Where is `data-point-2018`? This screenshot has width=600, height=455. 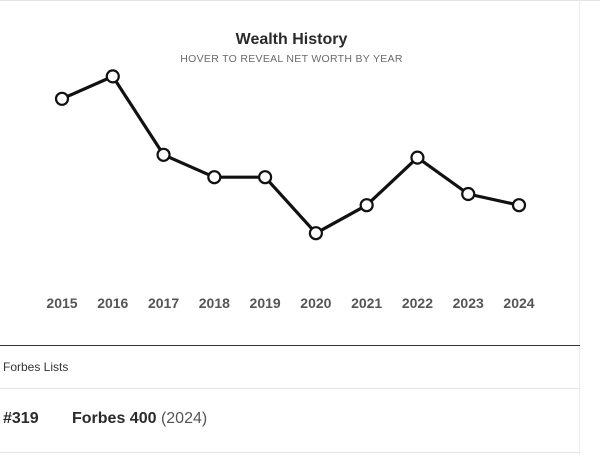 data-point-2018 is located at coordinates (214, 177).